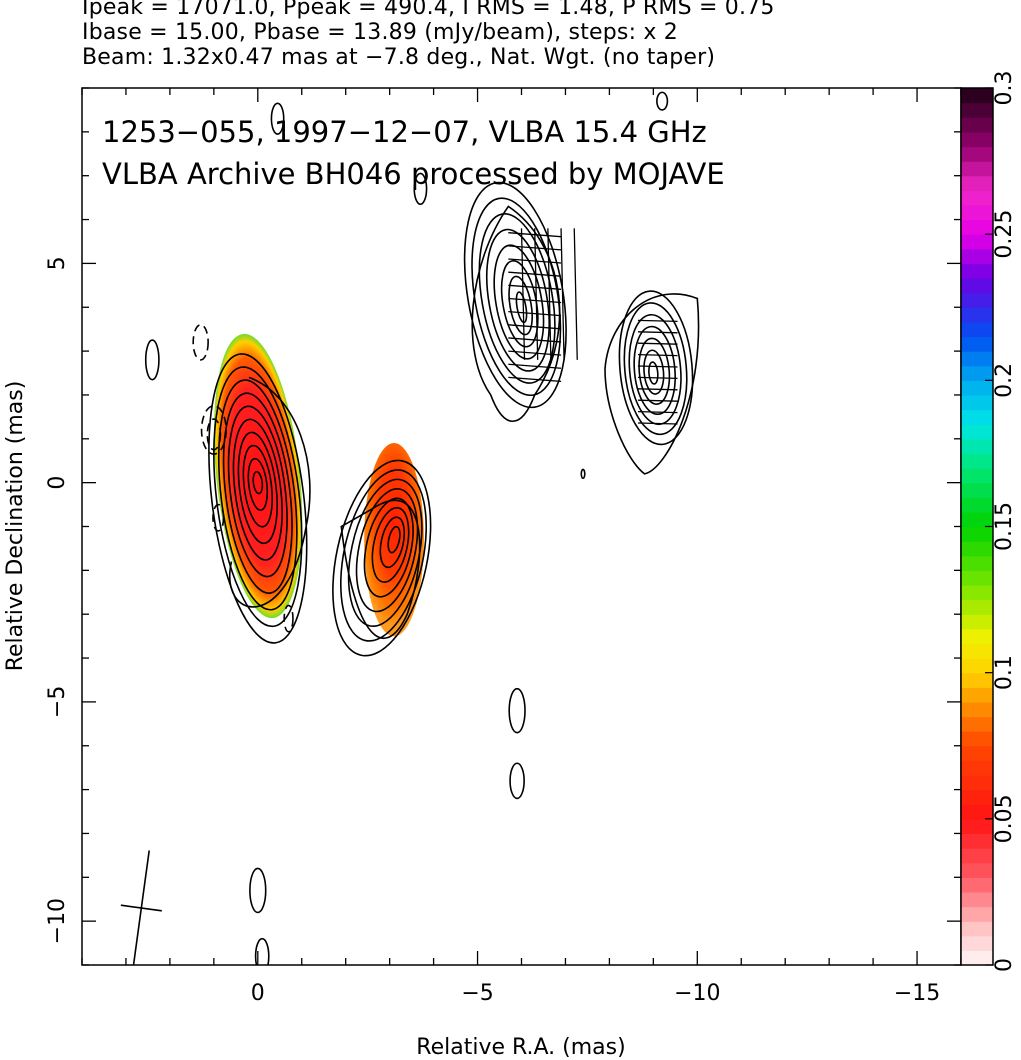 This screenshot has width=1021, height=1060. I want to click on knot-b-outer-contour, so click(652, 384).